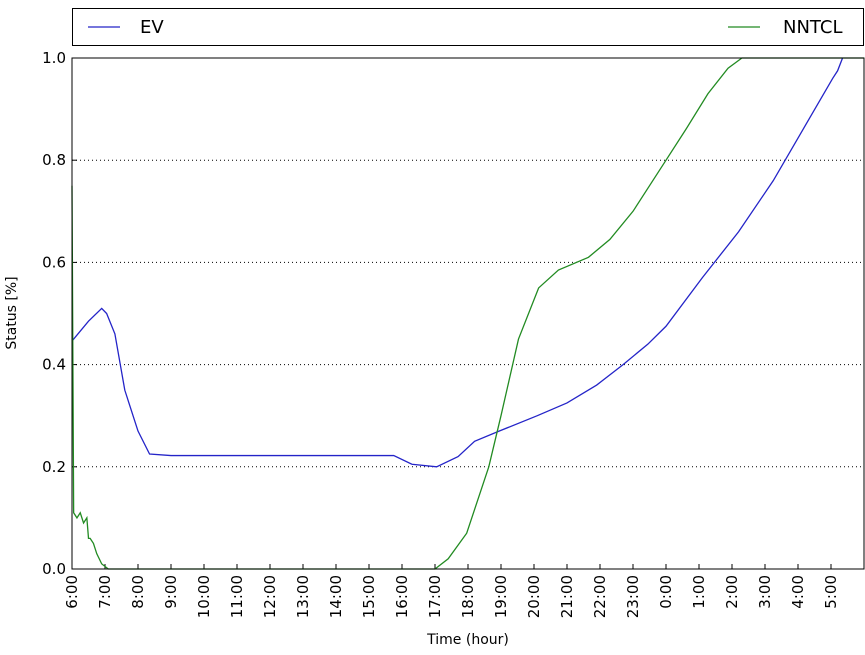 Image resolution: width=865 pixels, height=655 pixels. I want to click on y-tick-label: 0.0, so click(54, 569).